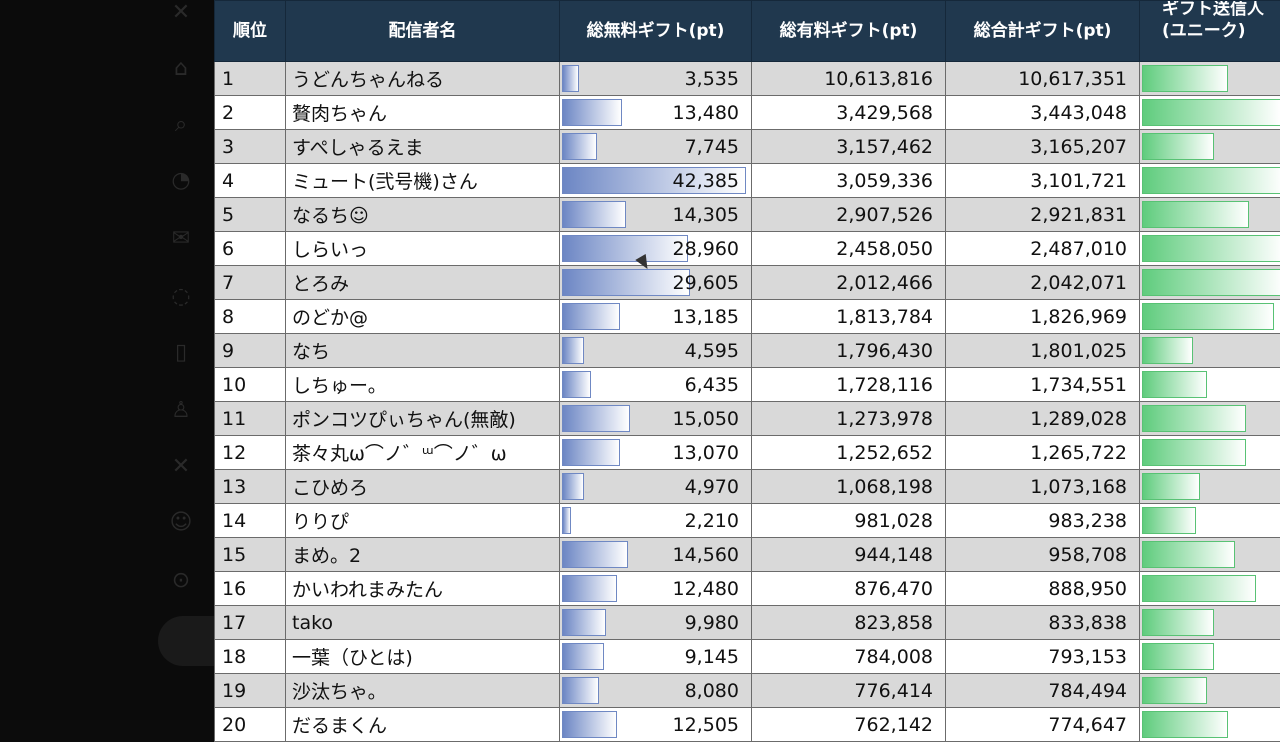 Image resolution: width=1280 pixels, height=742 pixels. I want to click on total-gift-cell: 3,443,048, so click(1043, 113).